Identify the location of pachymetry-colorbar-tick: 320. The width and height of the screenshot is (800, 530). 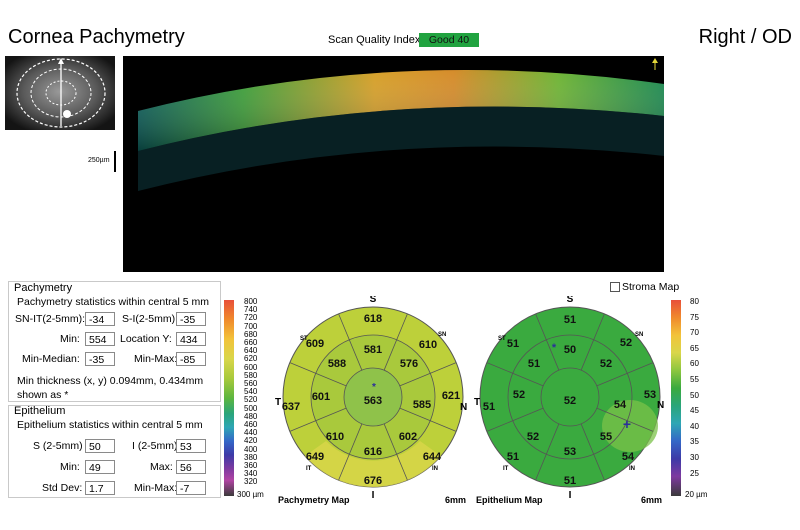
(251, 482).